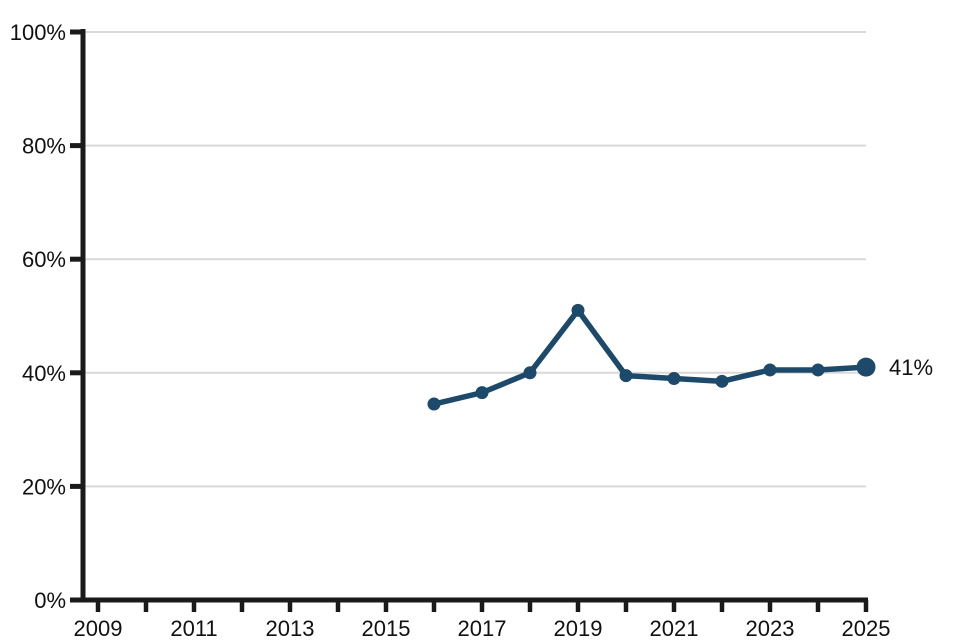 The image size is (960, 640). Describe the element at coordinates (674, 628) in the screenshot. I see `x-tick-label-2021: 2021` at that location.